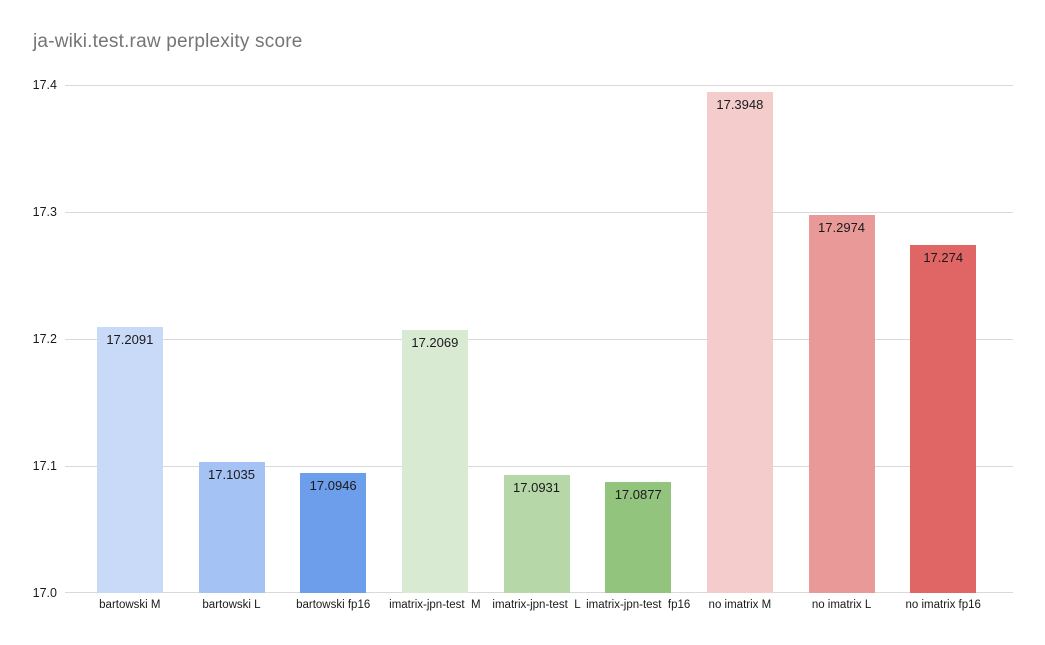  I want to click on bar-slot: 17.2091 bartowski M, so click(130, 348).